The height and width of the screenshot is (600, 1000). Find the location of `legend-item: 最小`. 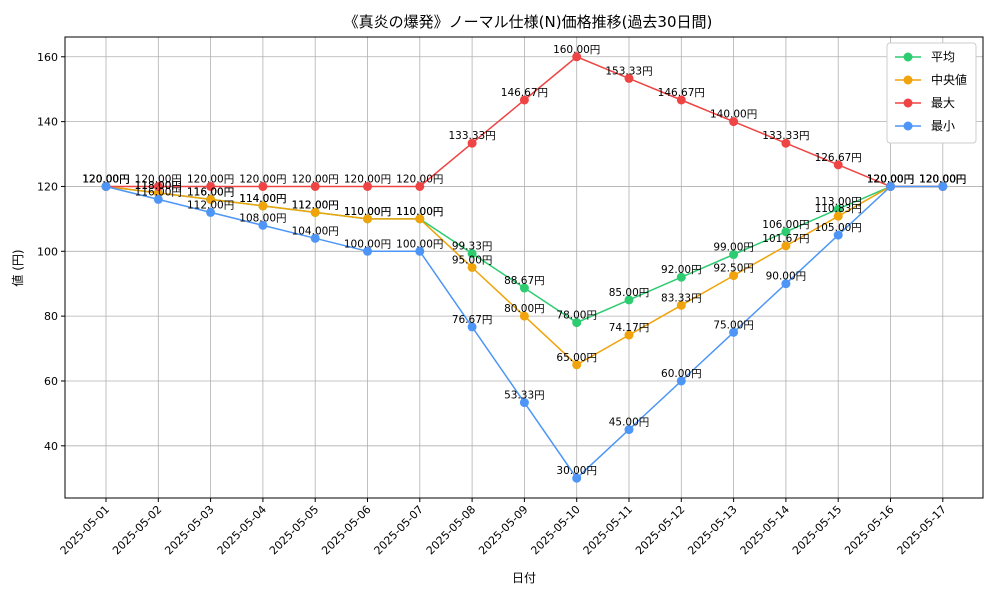

legend-item: 最小 is located at coordinates (925, 126).